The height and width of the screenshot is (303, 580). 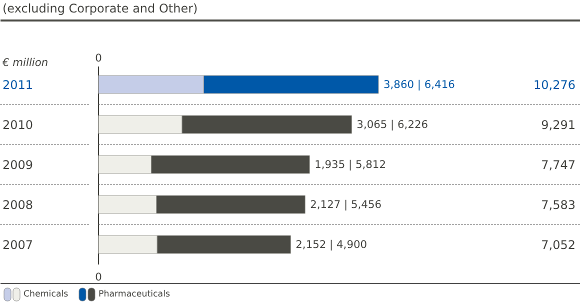 I want to click on y-tick-label: 2007, so click(x=18, y=245).